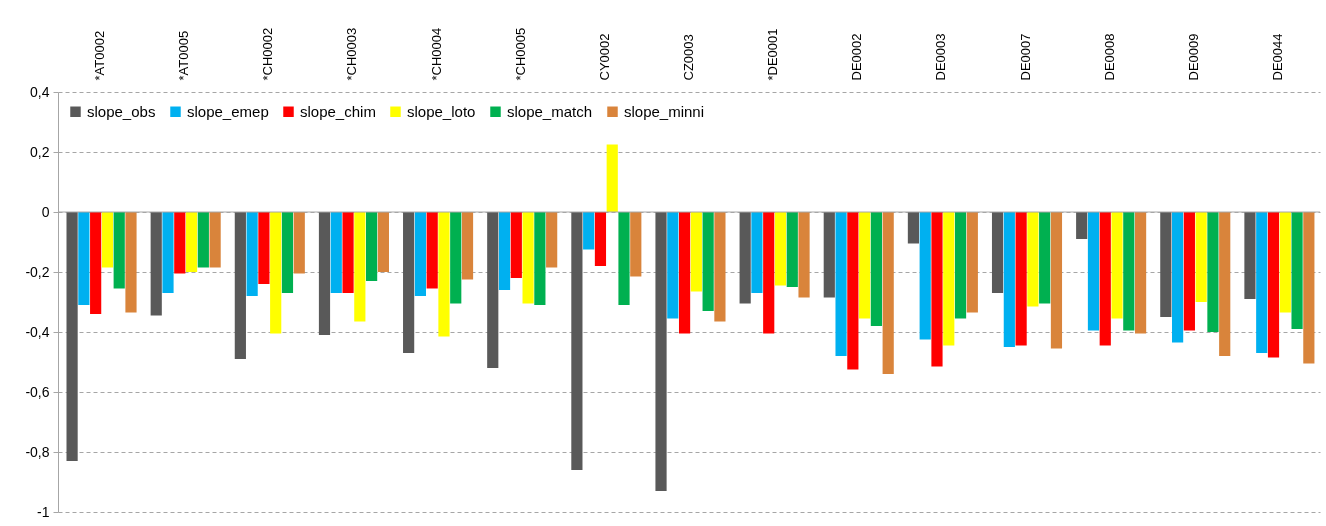 The image size is (1326, 526). I want to click on y-tick-label: 0, so click(45, 211).